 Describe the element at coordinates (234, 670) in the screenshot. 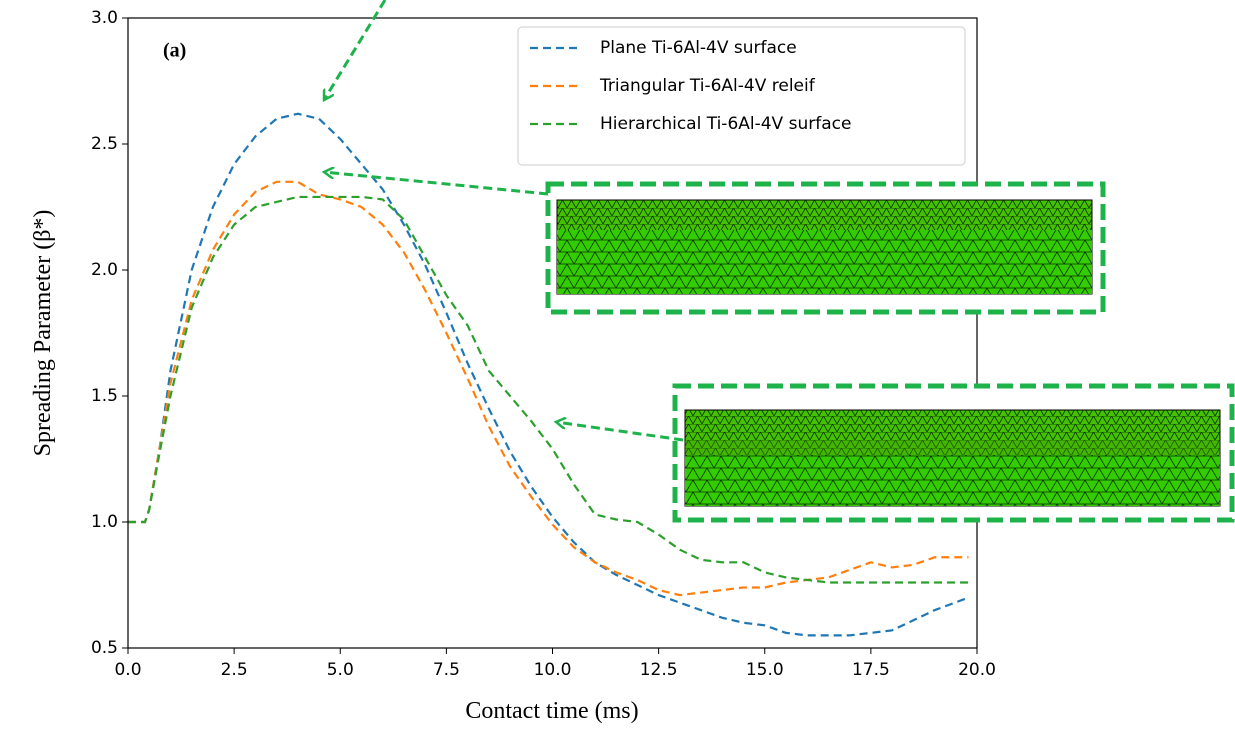

I see `x-tick-label: 2.5` at that location.